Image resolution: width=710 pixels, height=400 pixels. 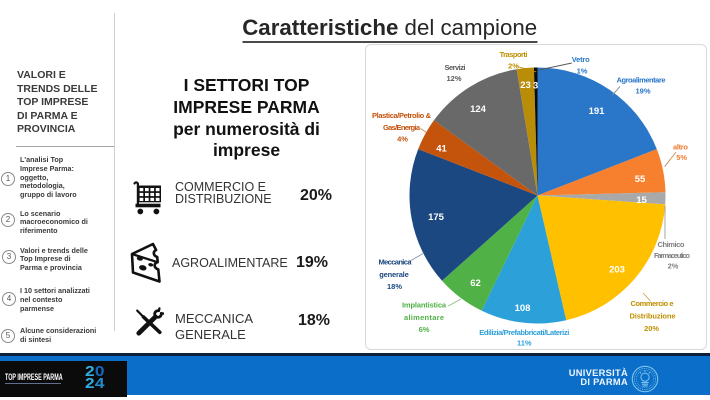 I want to click on svg-text: Vetro, so click(x=581, y=59).